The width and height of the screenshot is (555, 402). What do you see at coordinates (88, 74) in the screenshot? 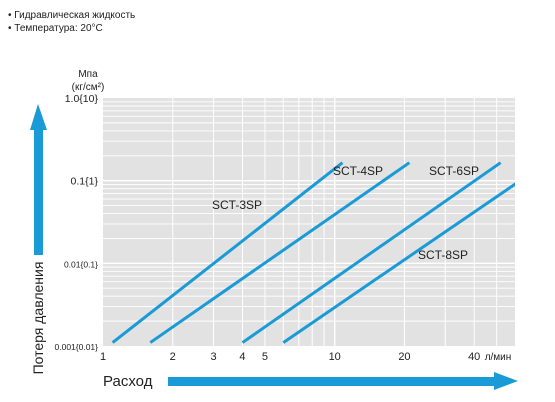
I see `y-unit-label-mpa: Мпа` at bounding box center [88, 74].